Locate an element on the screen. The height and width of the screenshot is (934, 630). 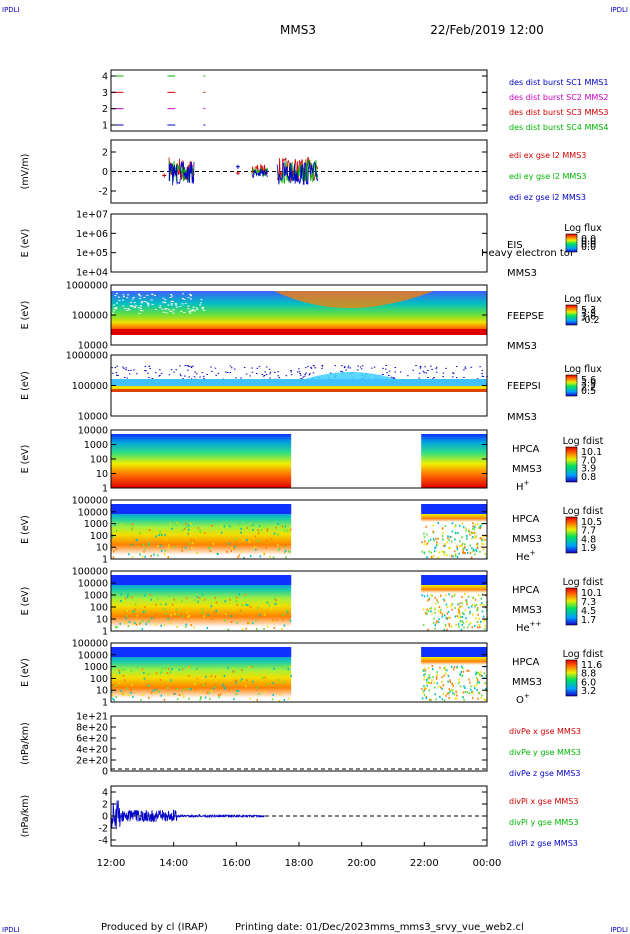
y-tick-label: 1e+06 is located at coordinates (92, 234).